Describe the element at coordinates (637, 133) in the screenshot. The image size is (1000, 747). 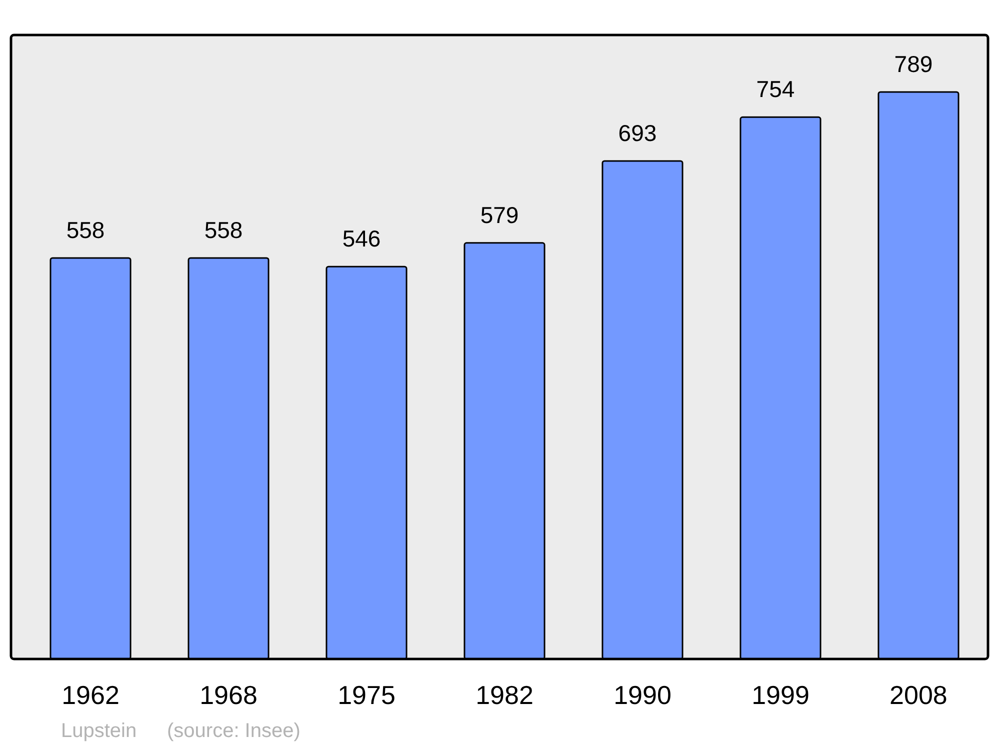
I see `data-label: 693` at that location.